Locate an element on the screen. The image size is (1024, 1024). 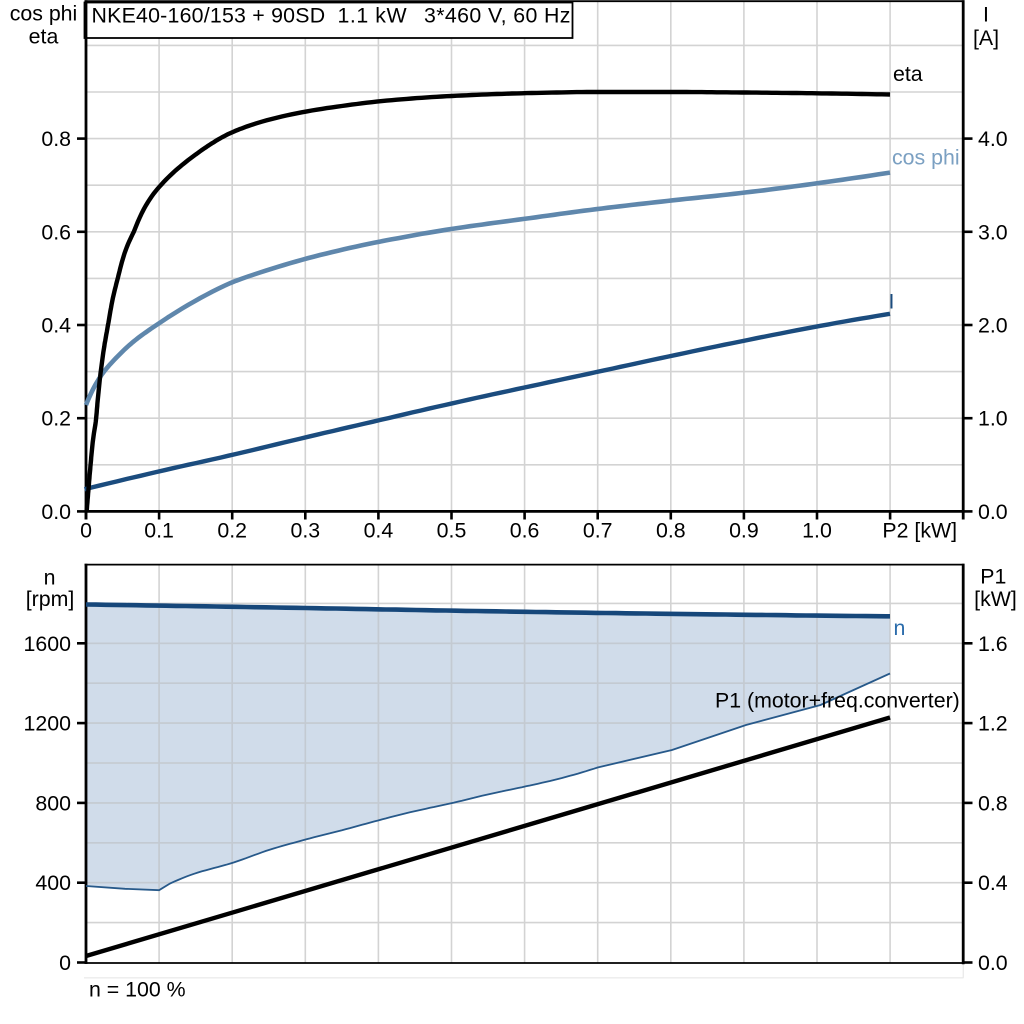
svg-text: P1 is located at coordinates (993, 577).